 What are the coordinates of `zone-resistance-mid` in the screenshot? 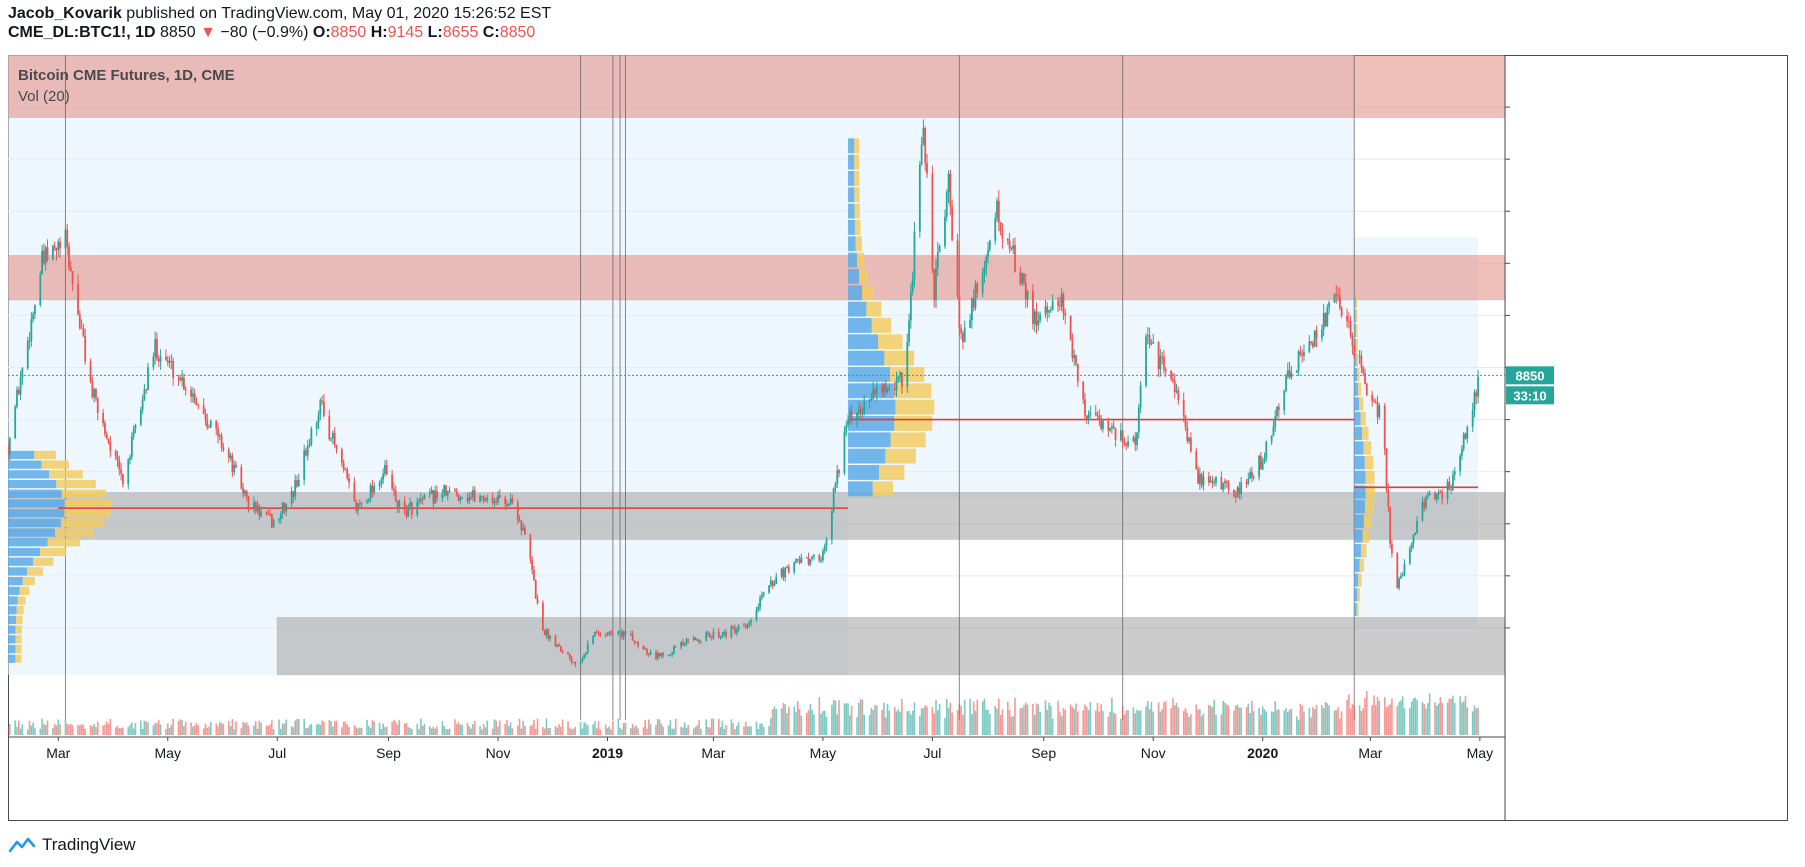 It's located at (757, 278).